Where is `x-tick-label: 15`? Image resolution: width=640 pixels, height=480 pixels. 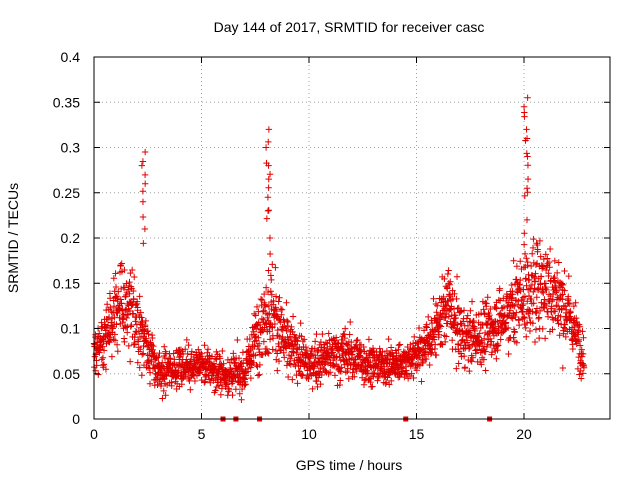
x-tick-label: 15 is located at coordinates (417, 434).